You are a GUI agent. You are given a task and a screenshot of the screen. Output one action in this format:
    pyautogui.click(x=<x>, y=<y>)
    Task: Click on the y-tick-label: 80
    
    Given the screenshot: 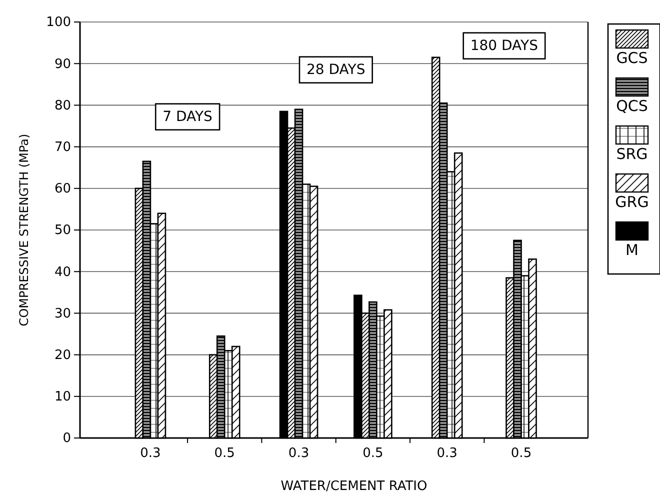 What is the action you would take?
    pyautogui.click(x=62, y=106)
    